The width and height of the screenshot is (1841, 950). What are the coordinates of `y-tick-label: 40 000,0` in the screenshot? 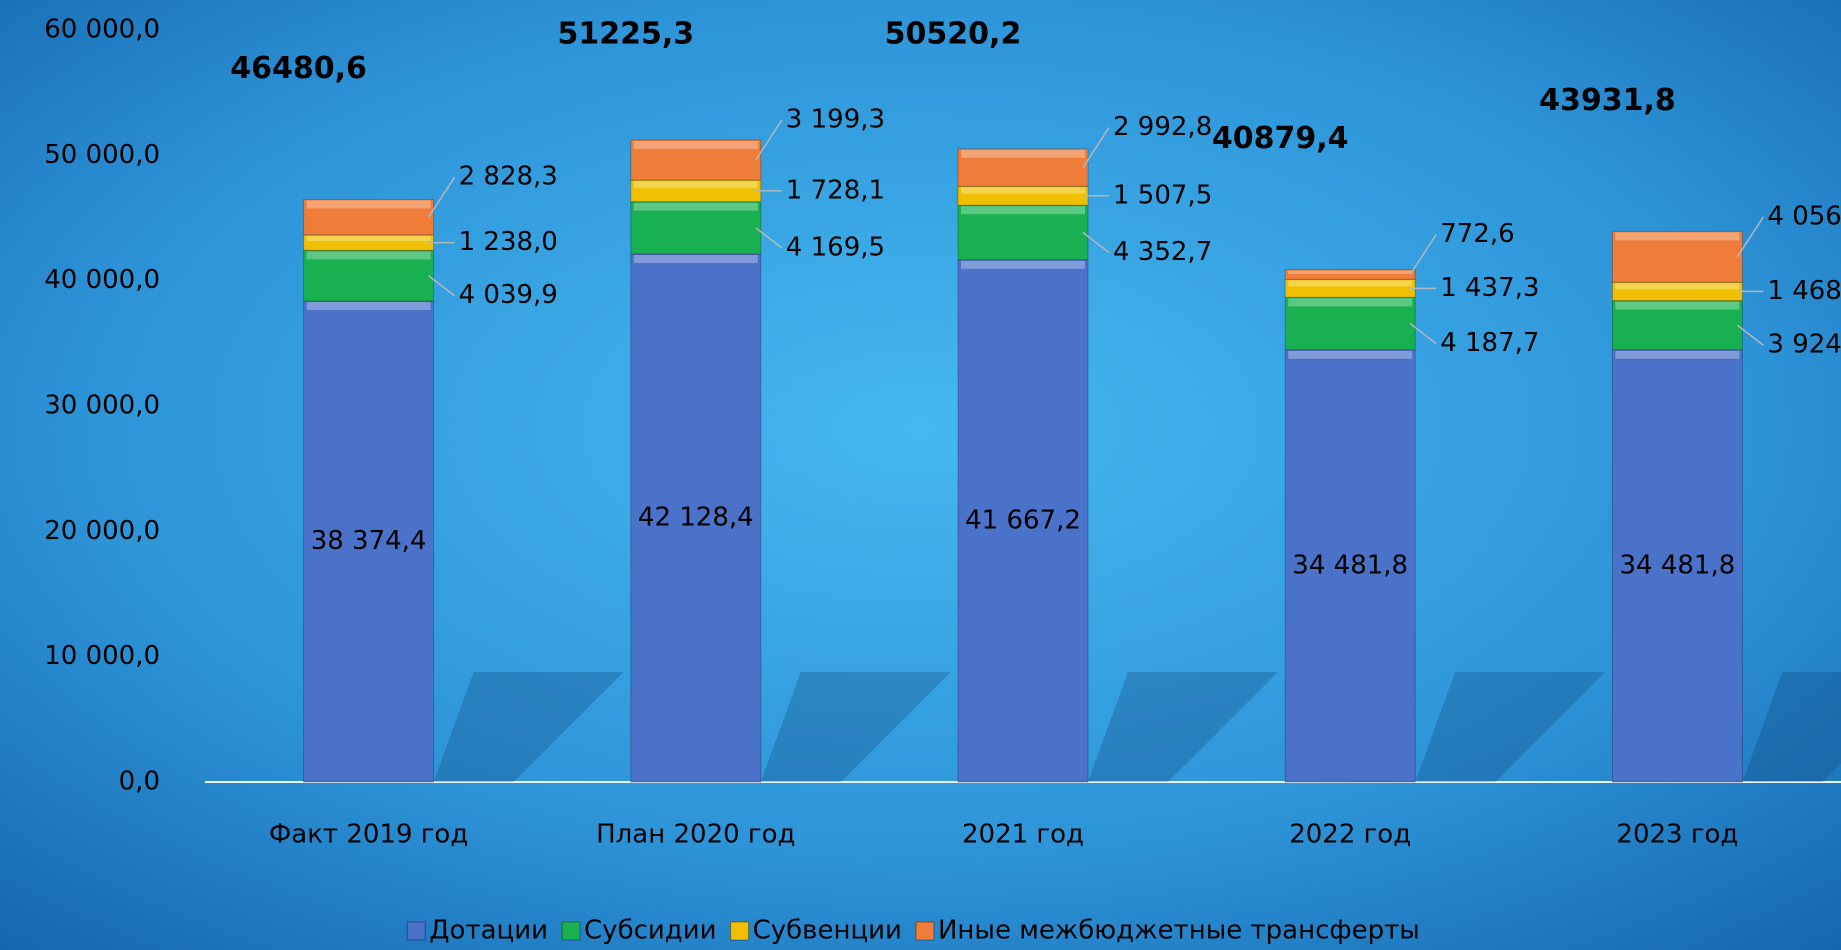 It's located at (102, 280).